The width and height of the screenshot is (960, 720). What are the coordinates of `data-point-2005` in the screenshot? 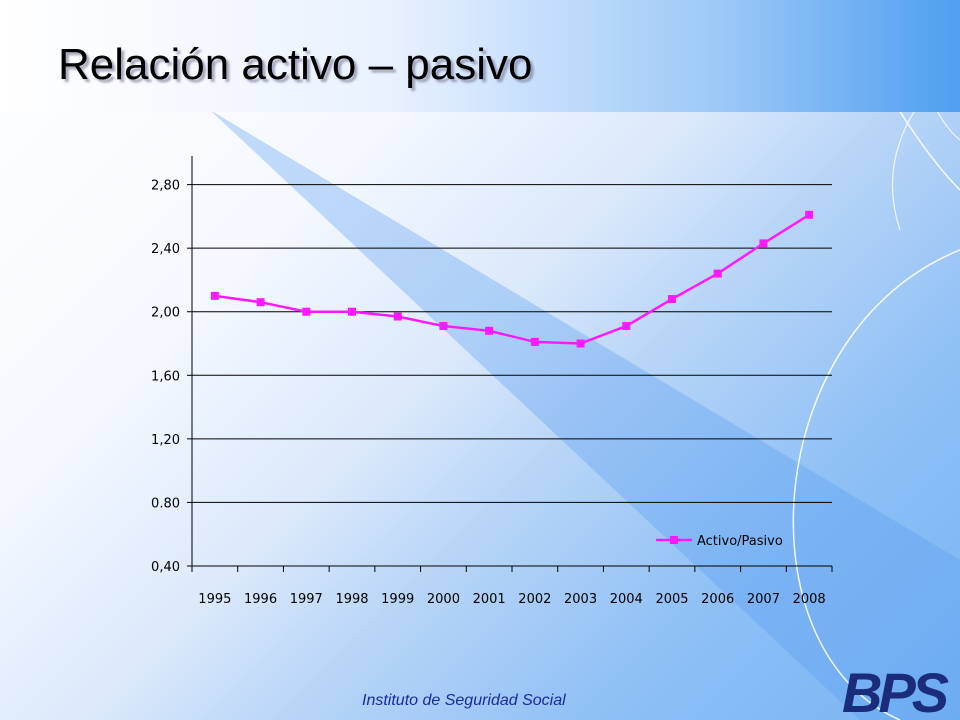 It's located at (672, 299).